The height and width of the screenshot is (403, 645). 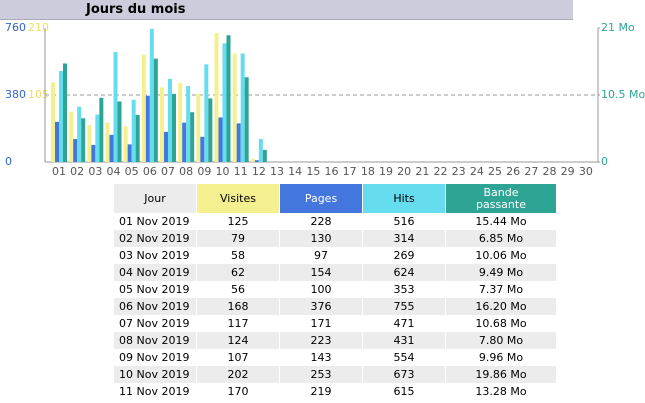 What do you see at coordinates (321, 198) in the screenshot?
I see `column-header: Pages` at bounding box center [321, 198].